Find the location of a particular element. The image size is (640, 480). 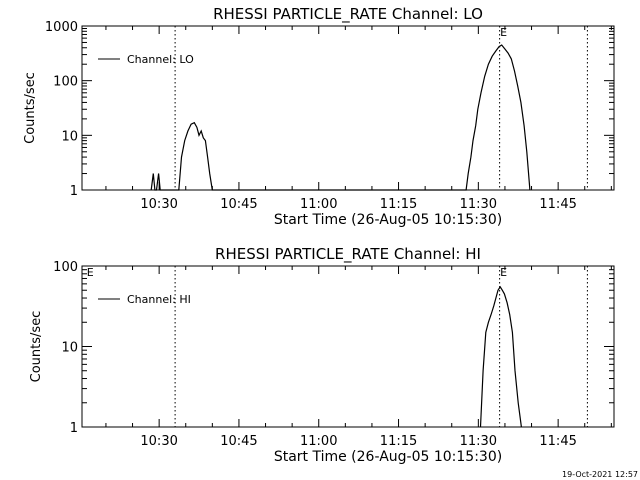

chart2-y-tick-label: 100 is located at coordinates (65, 267).